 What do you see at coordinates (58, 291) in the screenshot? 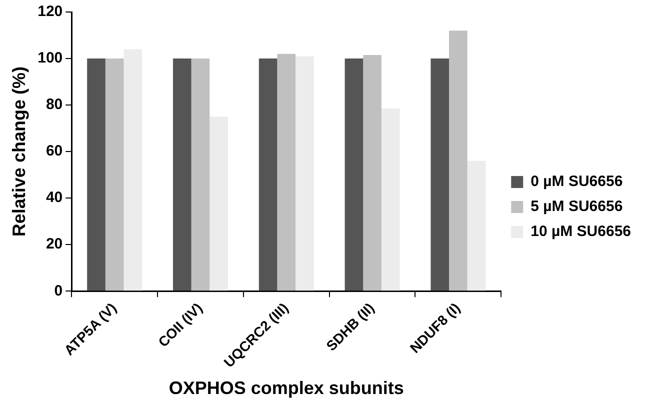
I see `y-tick-label: 0` at bounding box center [58, 291].